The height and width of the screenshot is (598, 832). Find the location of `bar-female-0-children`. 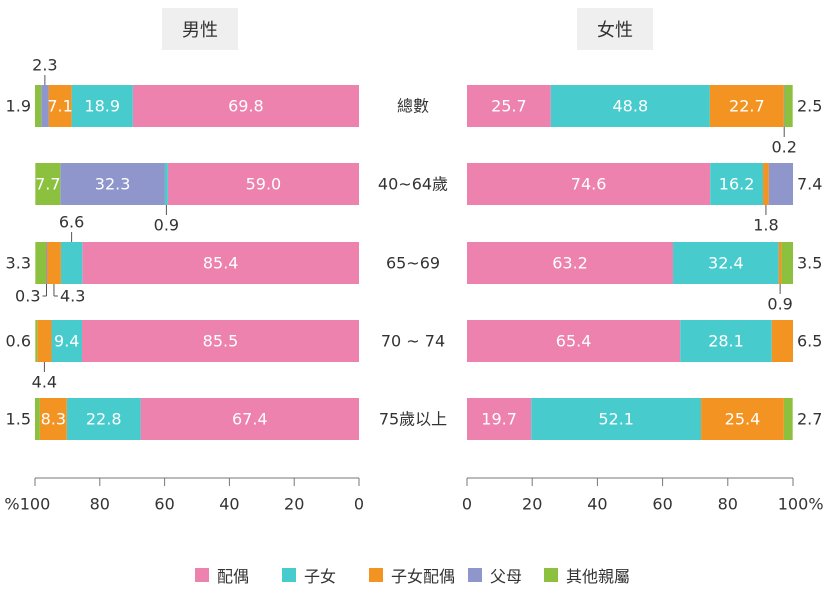

bar-female-0-children is located at coordinates (630, 106).